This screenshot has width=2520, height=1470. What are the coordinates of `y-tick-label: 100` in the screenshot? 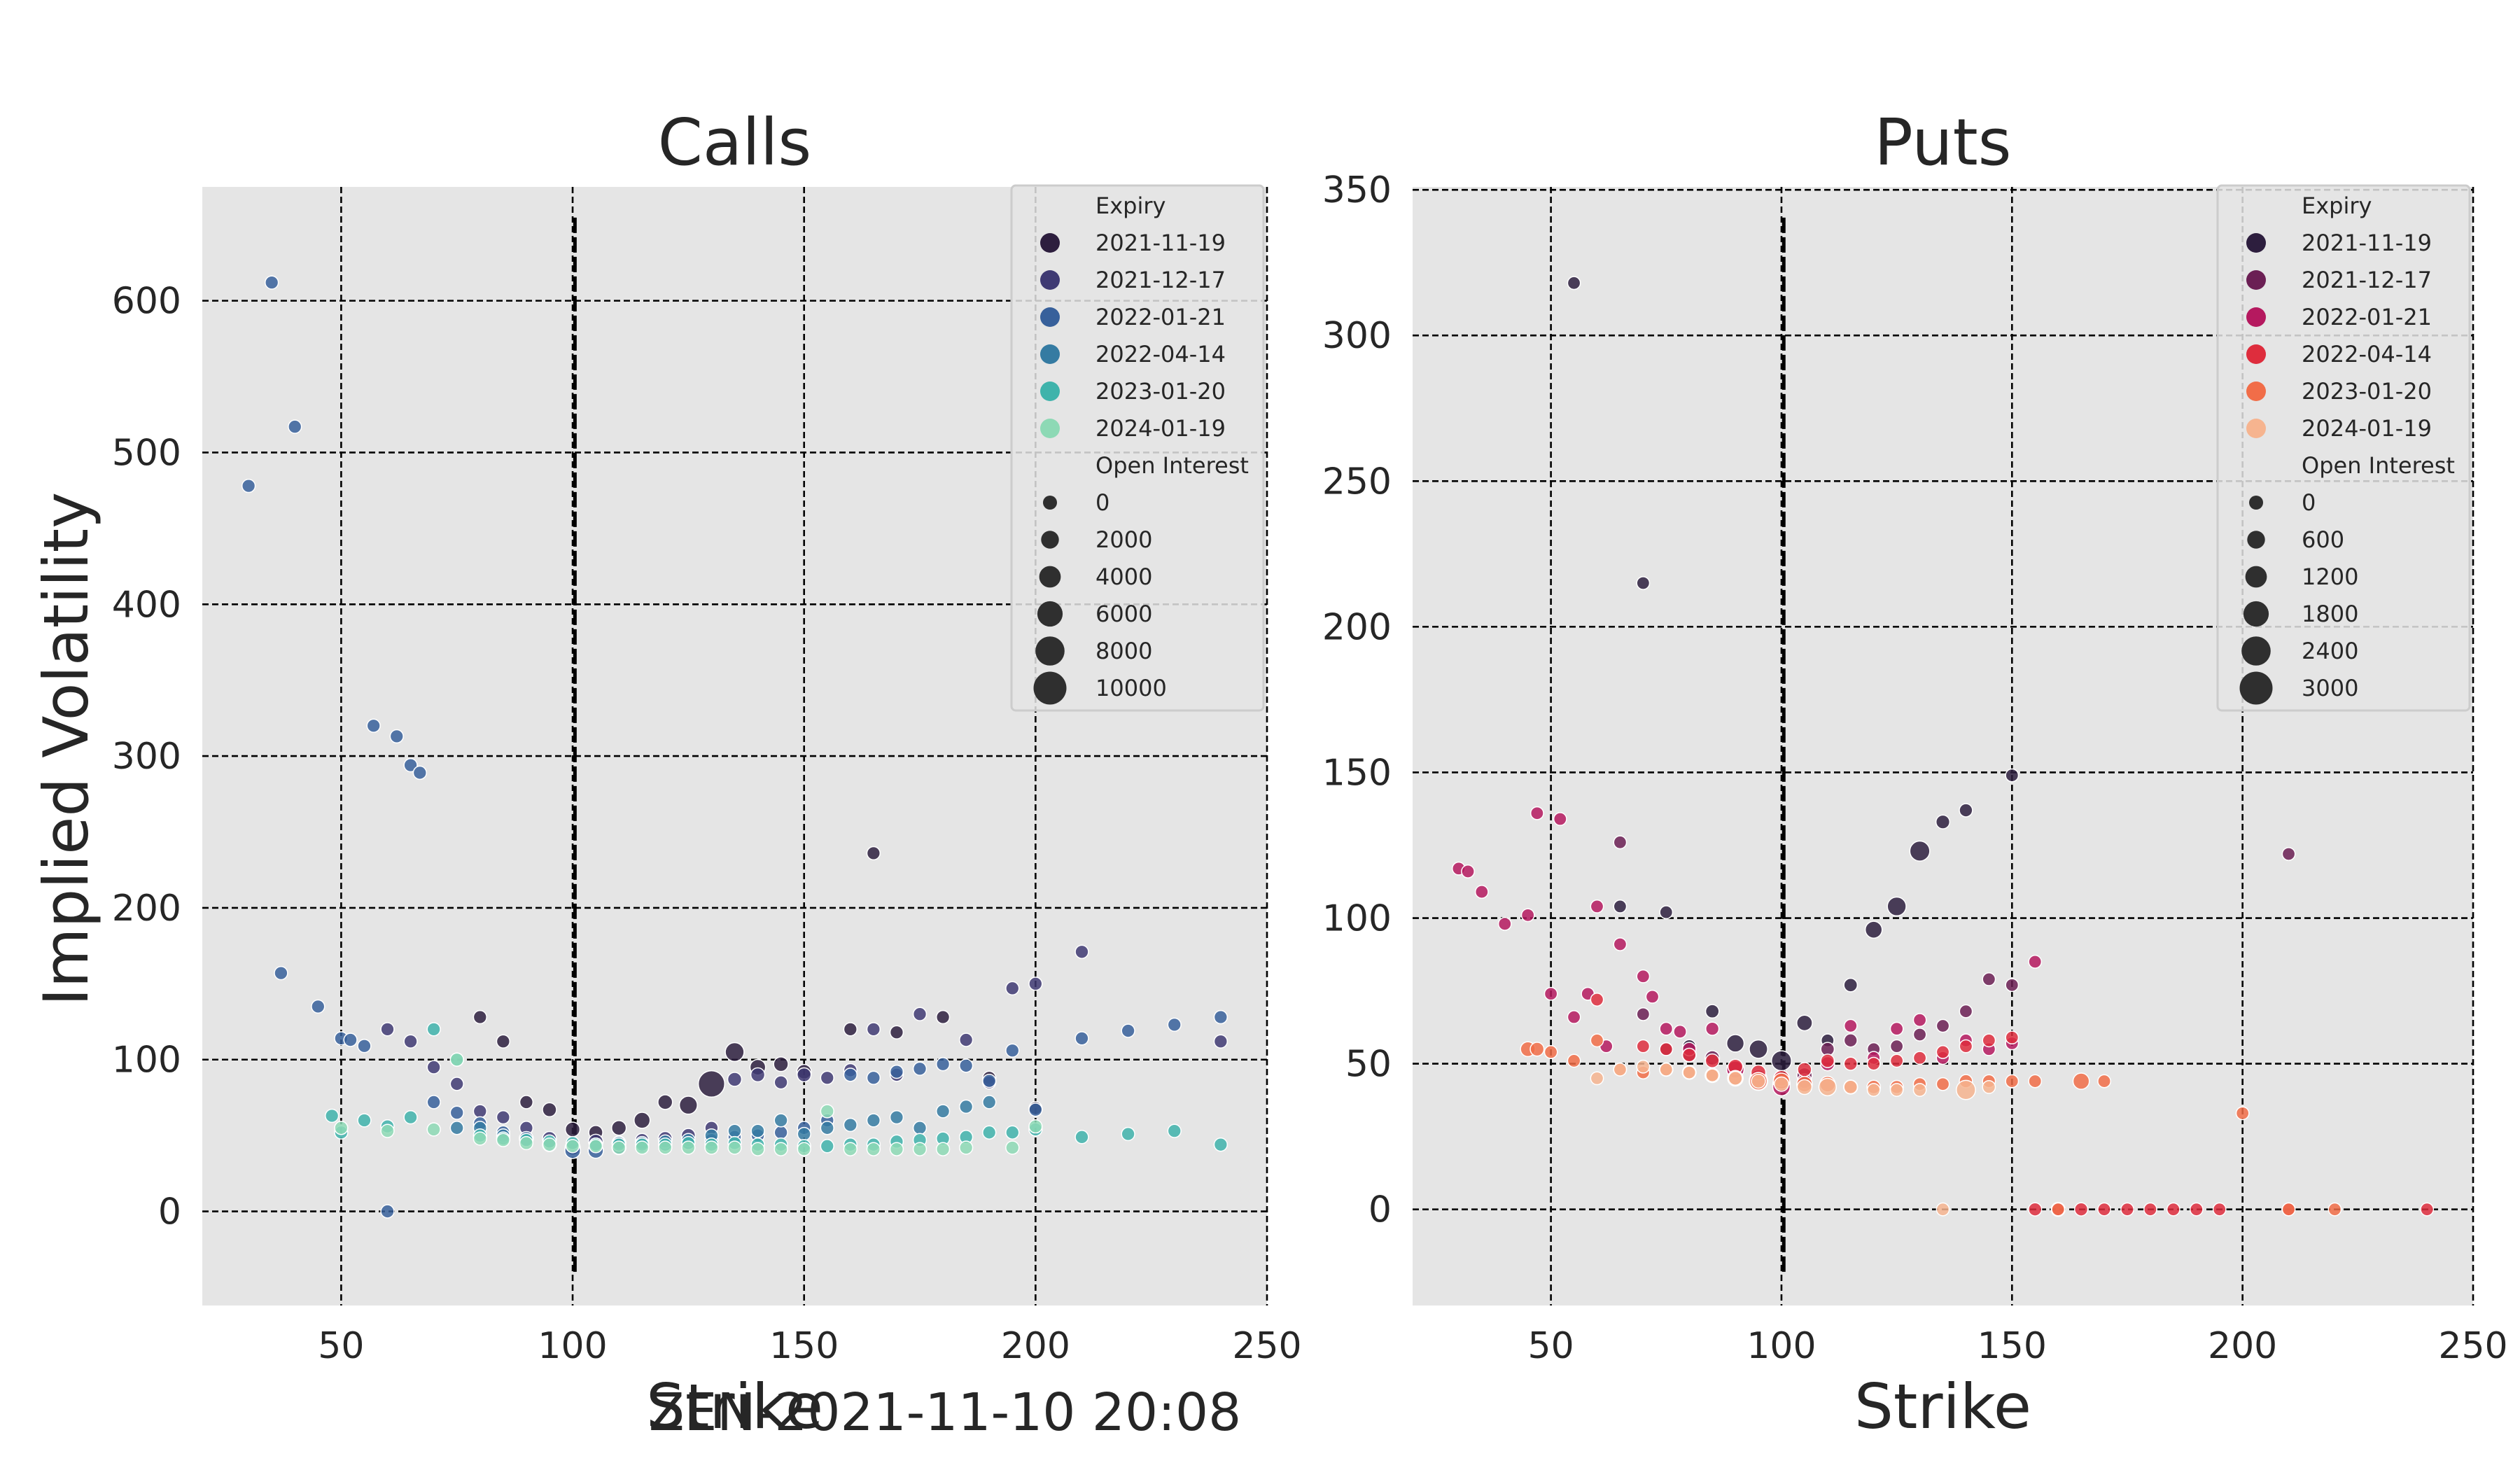 It's located at (146, 1061).